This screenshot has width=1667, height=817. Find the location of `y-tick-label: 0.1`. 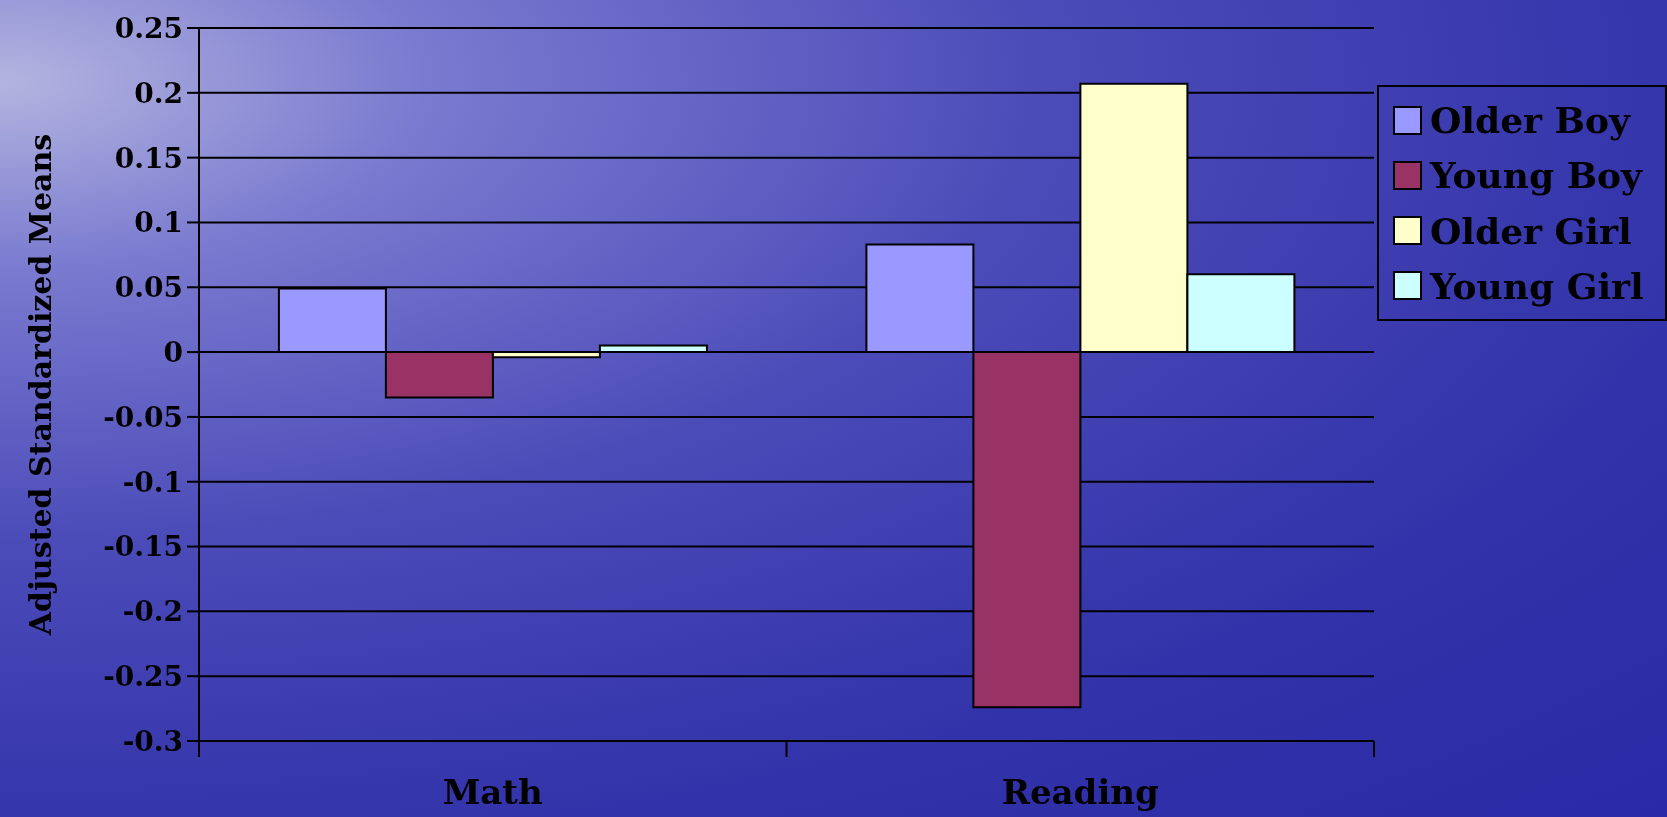

y-tick-label: 0.1 is located at coordinates (158, 223).